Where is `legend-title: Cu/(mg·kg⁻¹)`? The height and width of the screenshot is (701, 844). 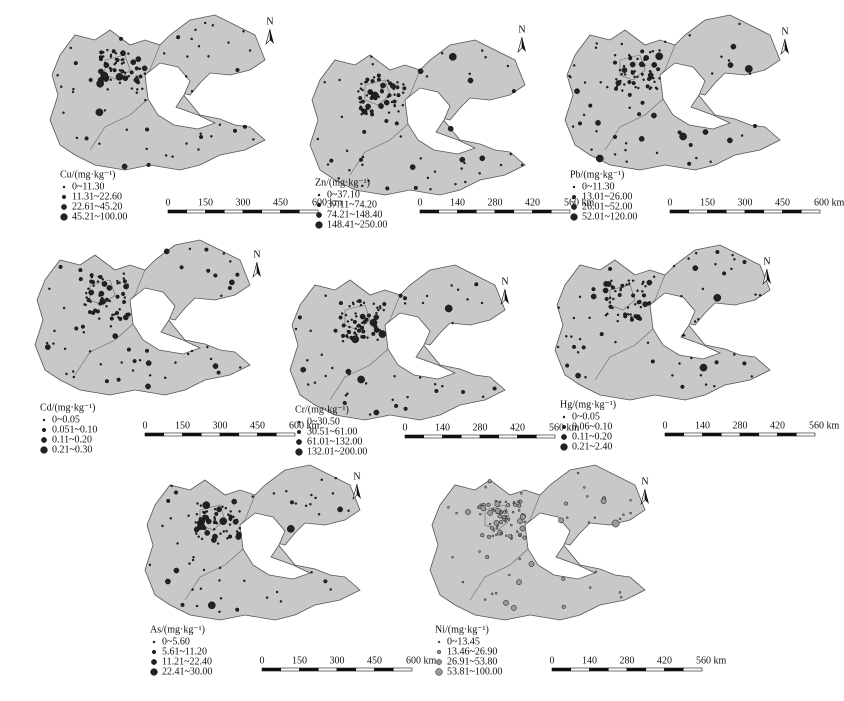
legend-title: Cu/(mg·kg⁻¹) is located at coordinates (88, 174).